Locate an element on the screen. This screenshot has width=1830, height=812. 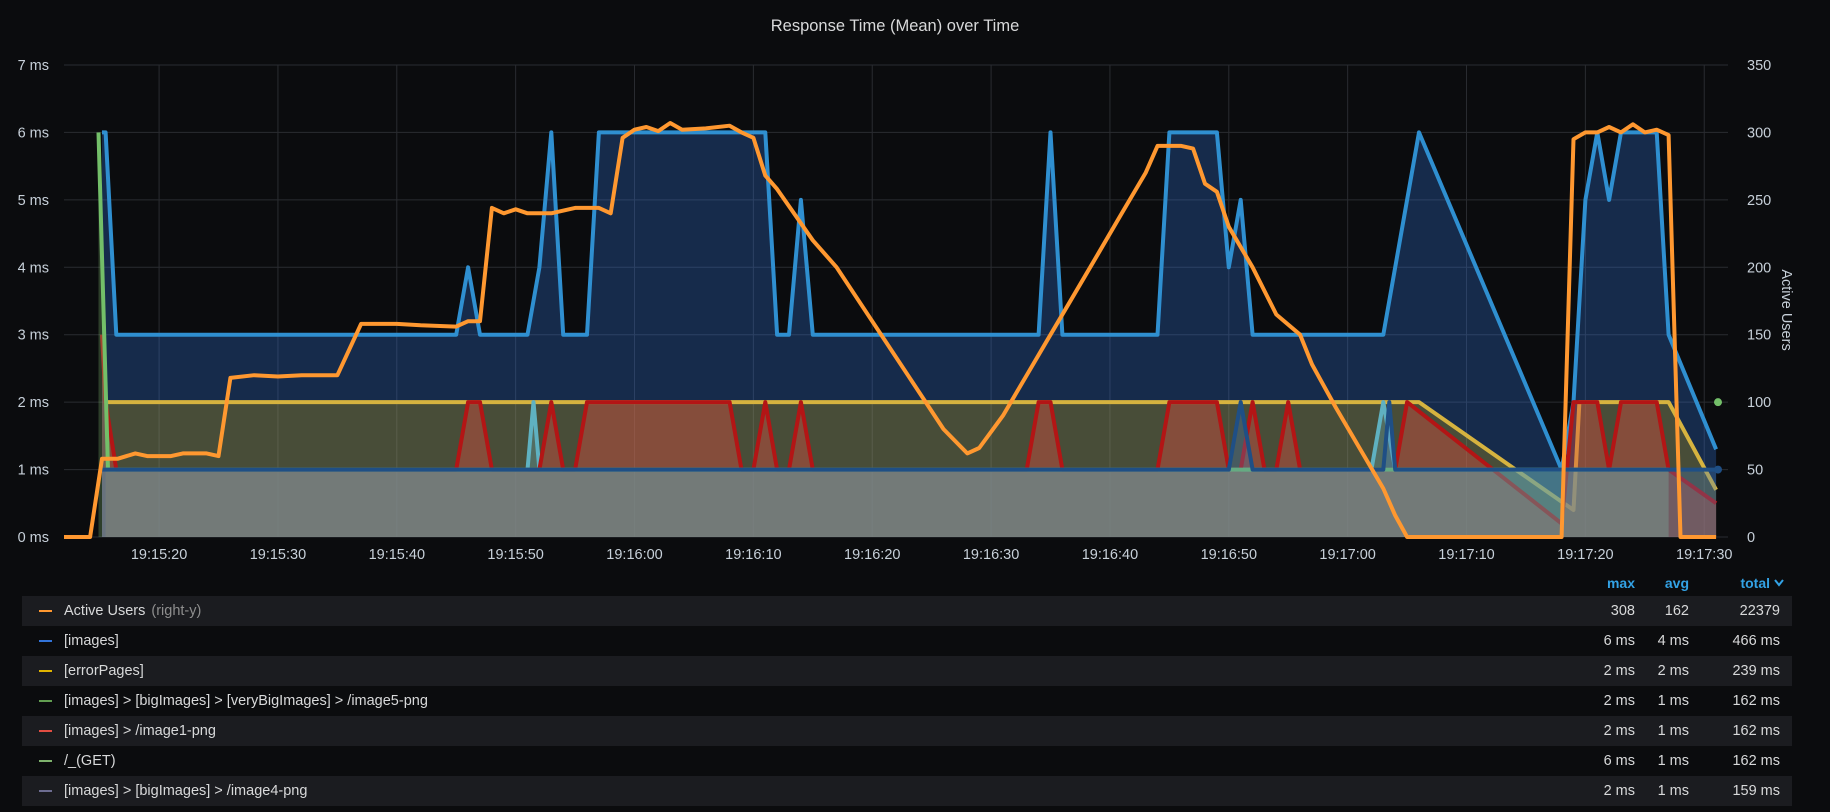
chevron-down-icon is located at coordinates (1779, 583).